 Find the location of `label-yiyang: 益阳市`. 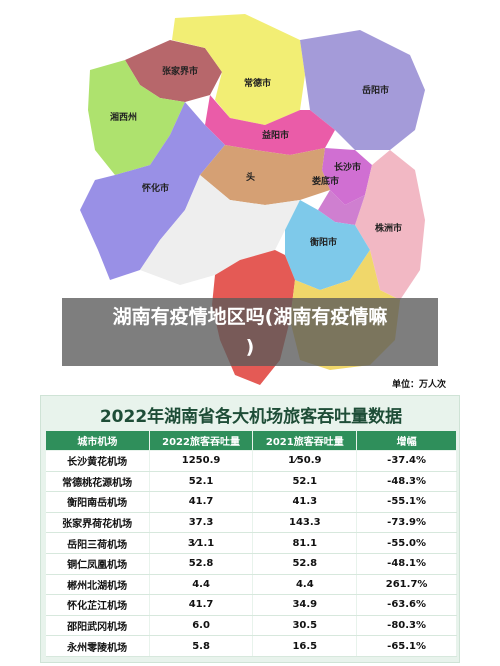

label-yiyang: 益阳市 is located at coordinates (275, 135).